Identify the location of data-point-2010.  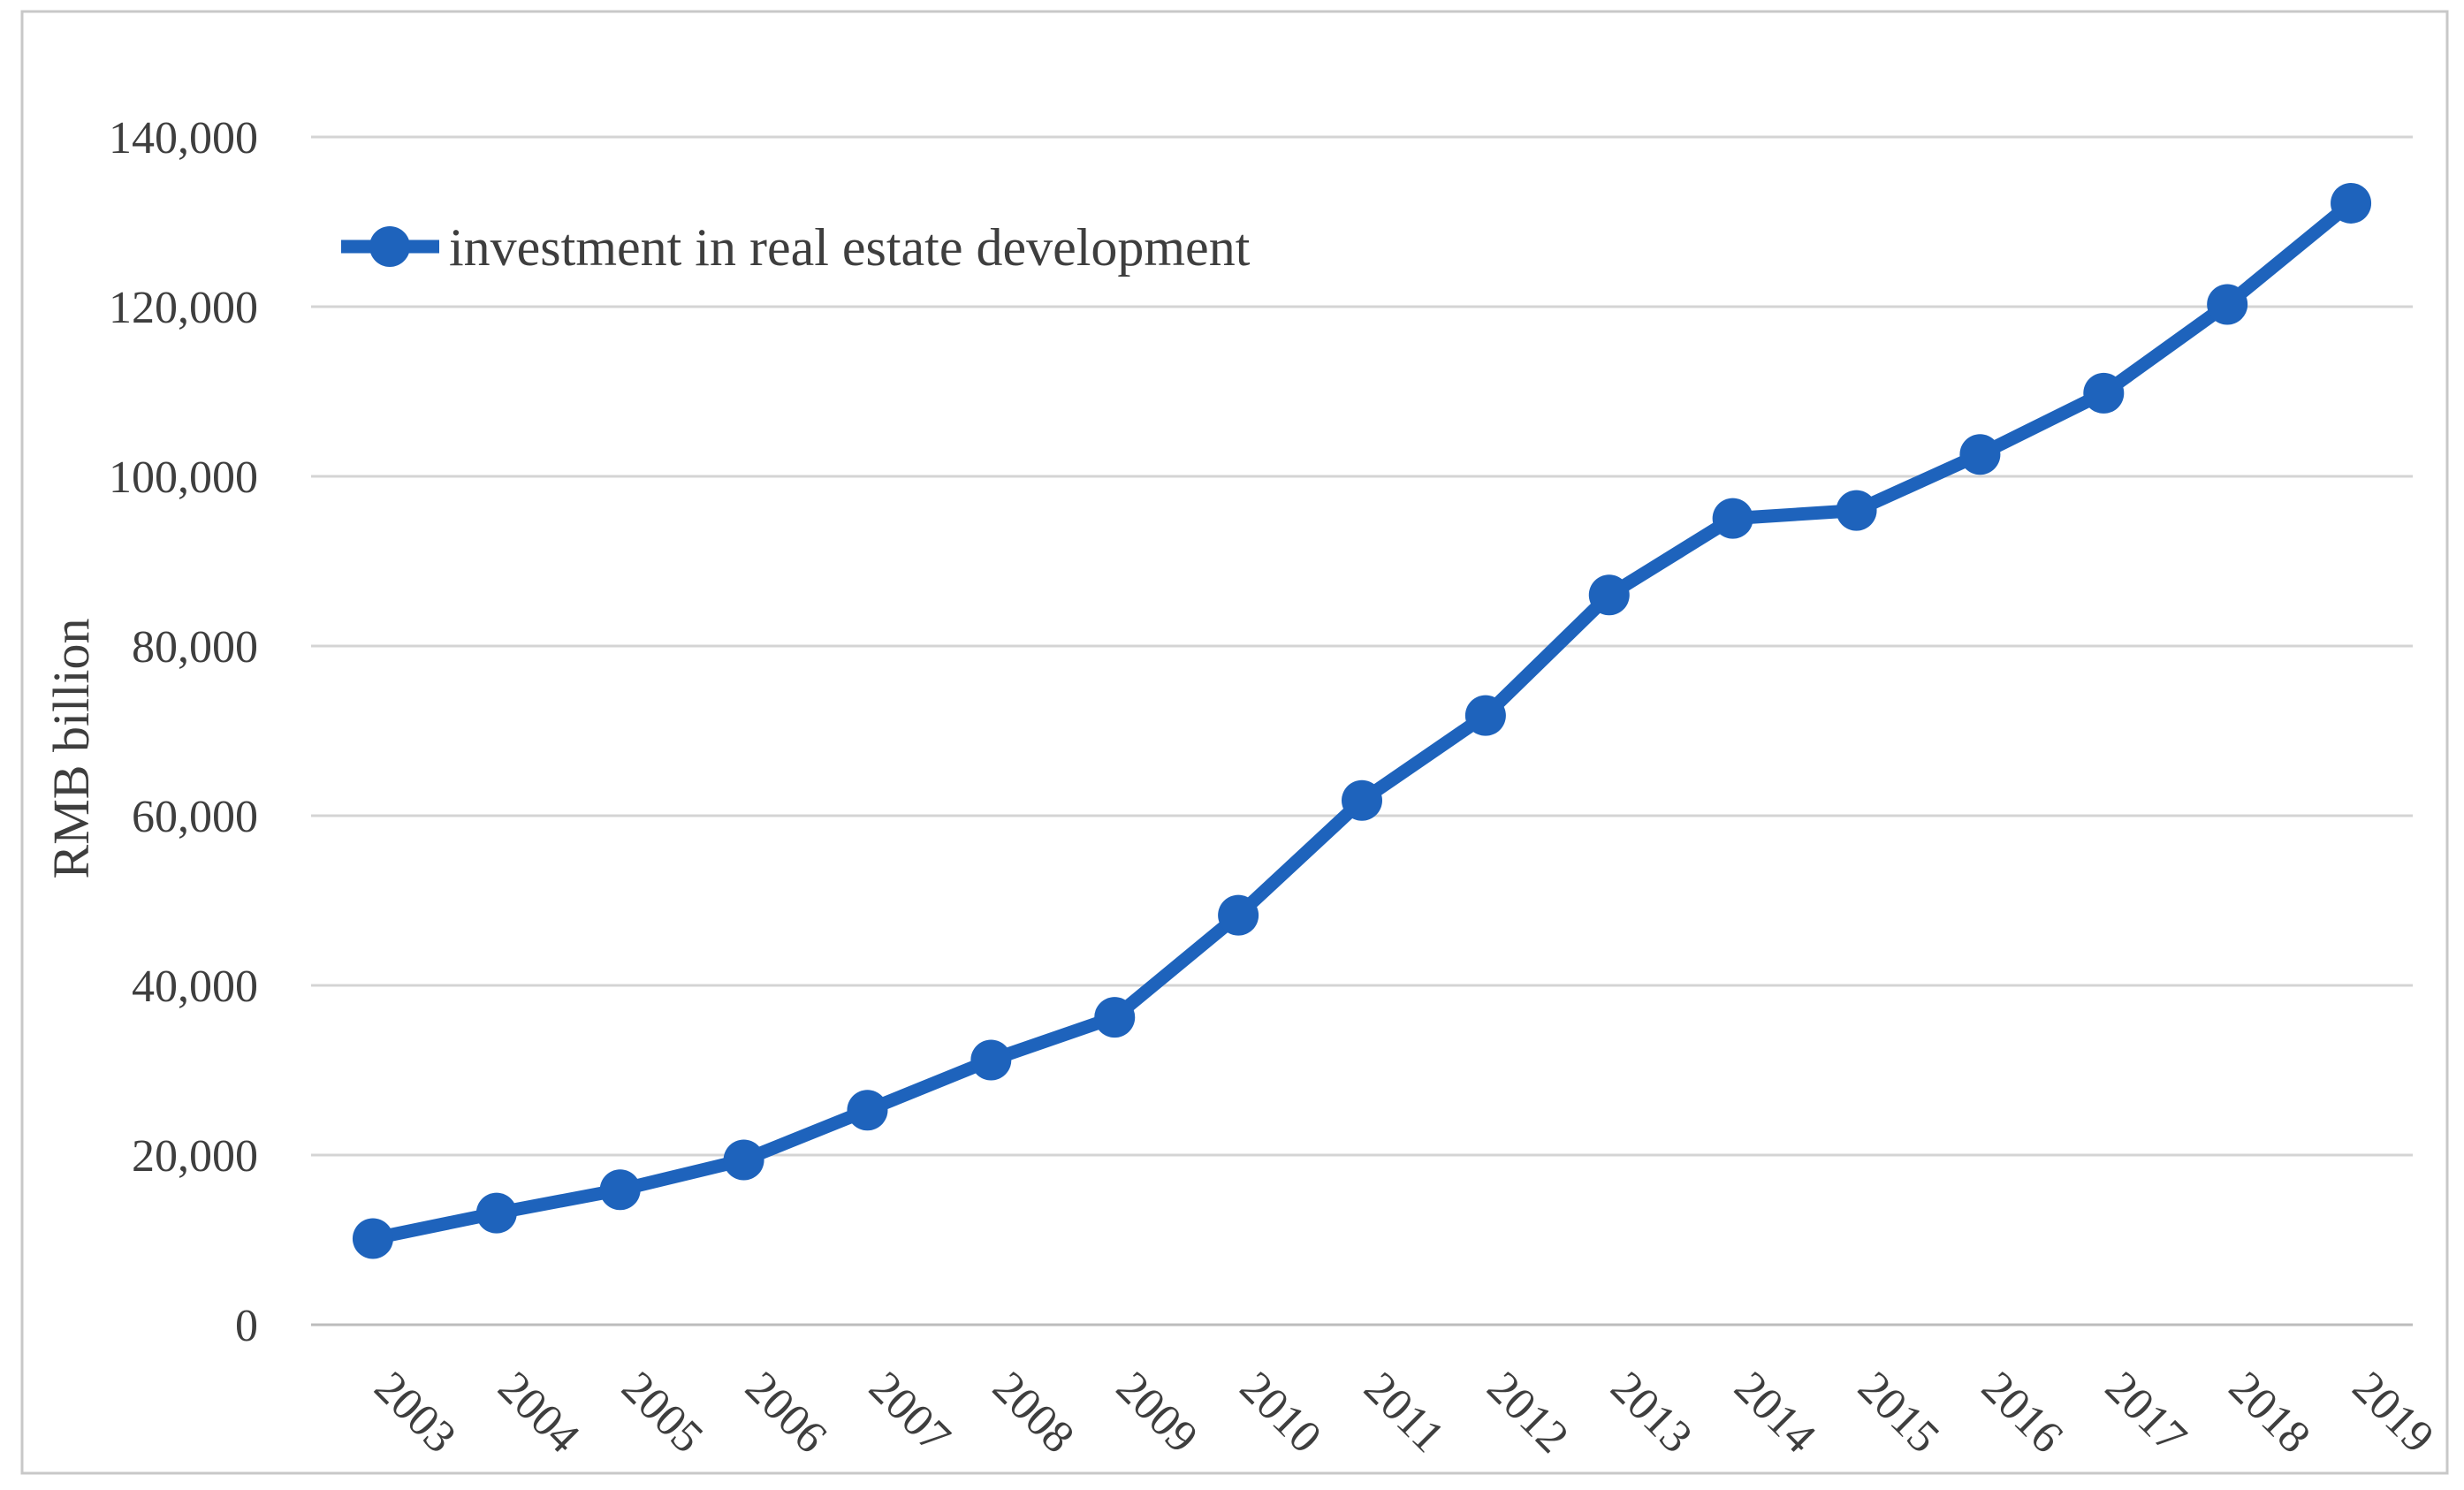
(1238, 915).